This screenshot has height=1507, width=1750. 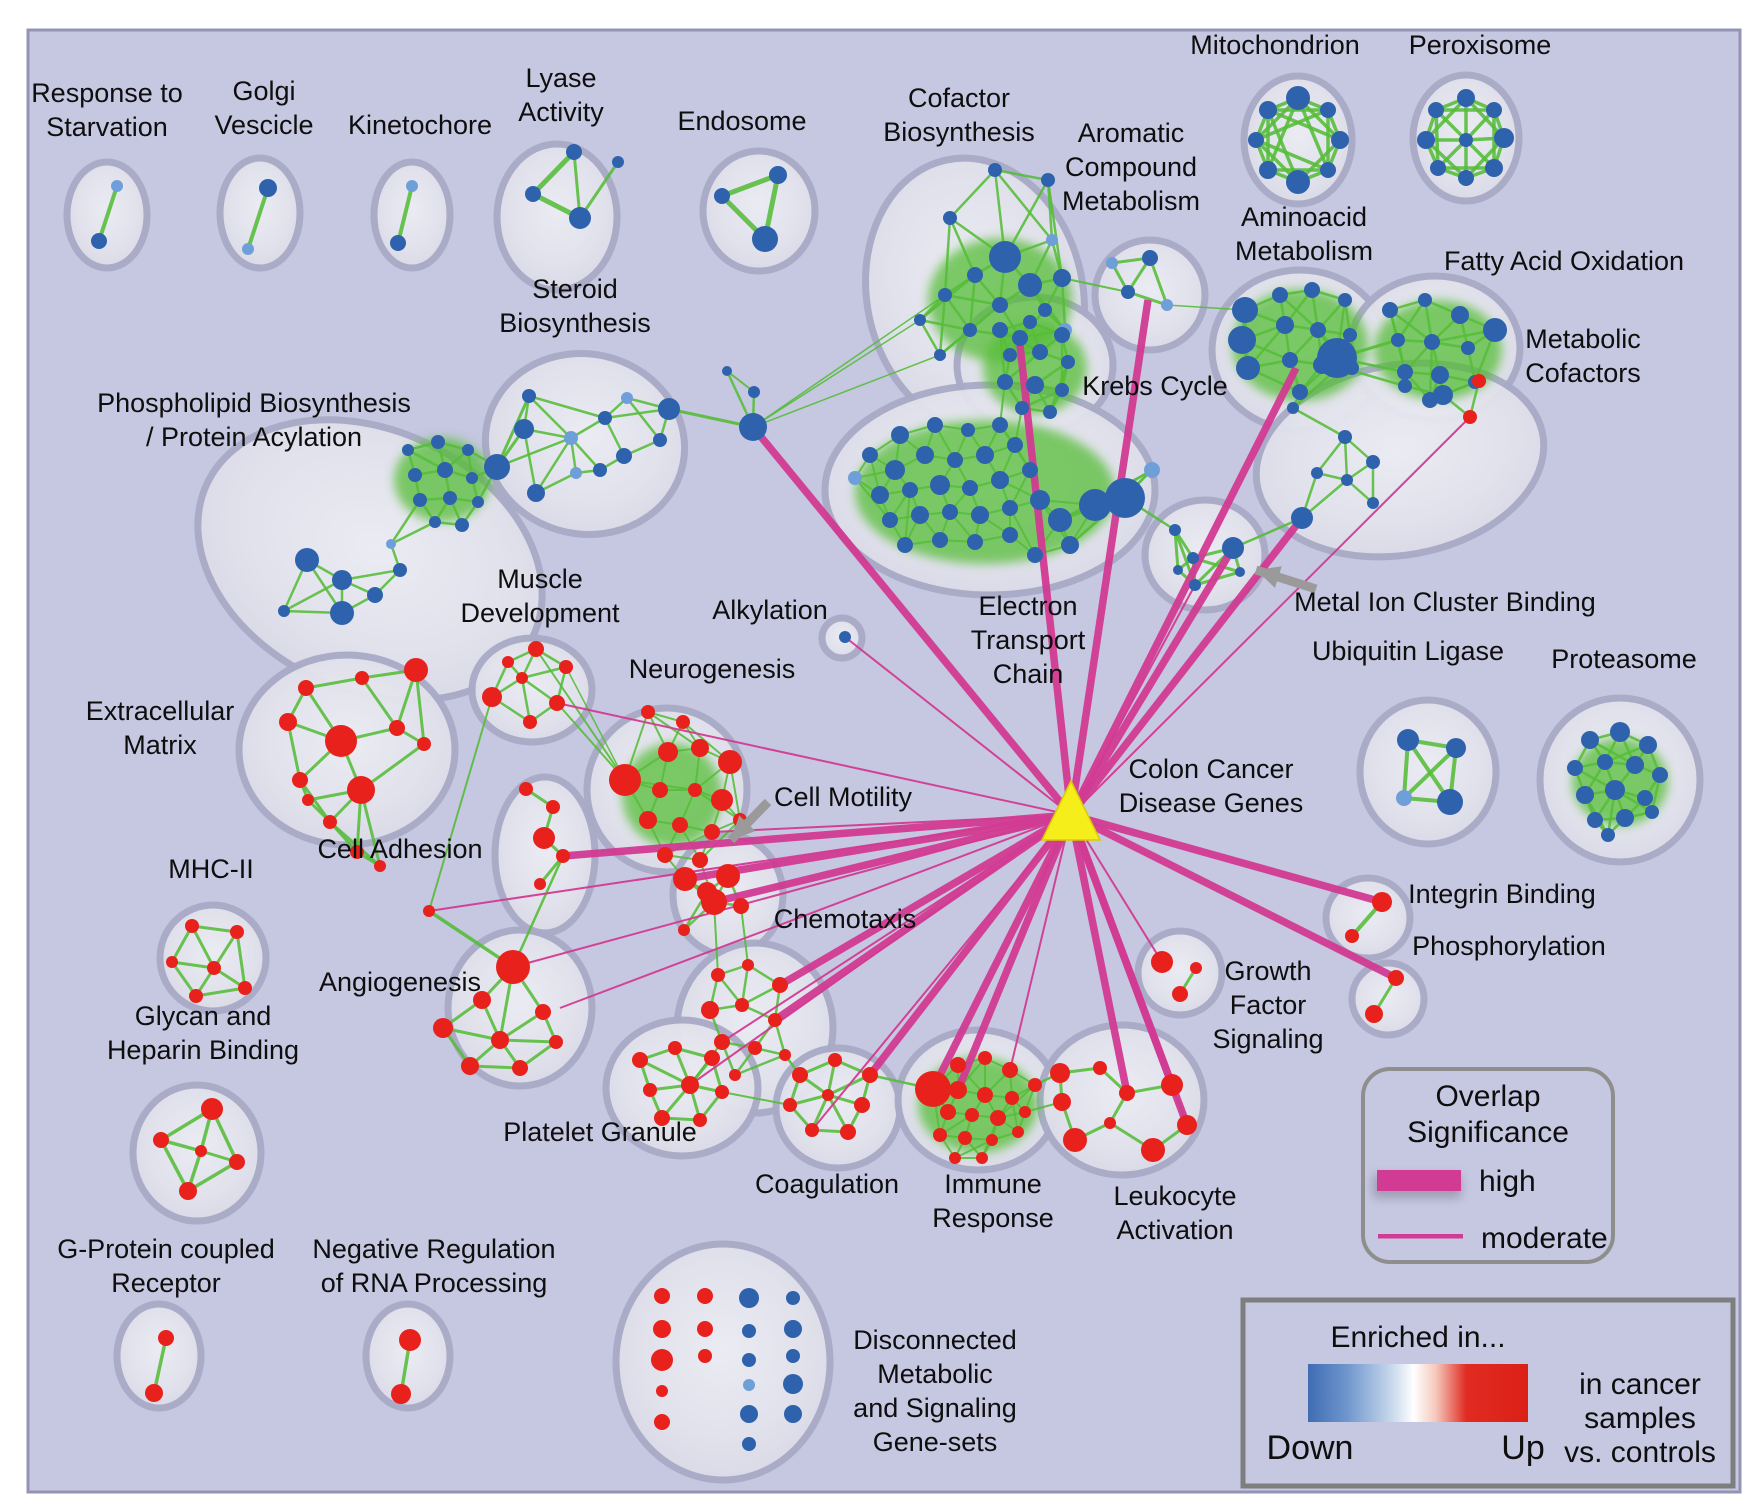 I want to click on edge-ubiquitin-ligase, so click(x=1430, y=773).